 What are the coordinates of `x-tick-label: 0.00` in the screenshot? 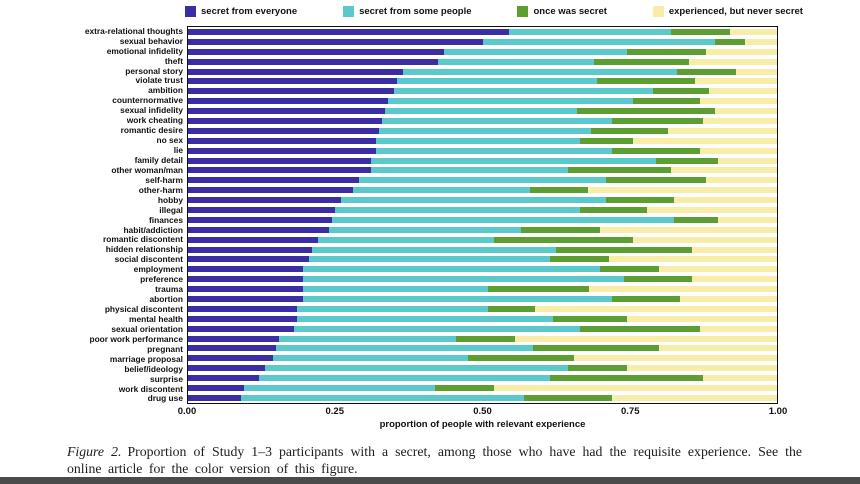 It's located at (187, 411).